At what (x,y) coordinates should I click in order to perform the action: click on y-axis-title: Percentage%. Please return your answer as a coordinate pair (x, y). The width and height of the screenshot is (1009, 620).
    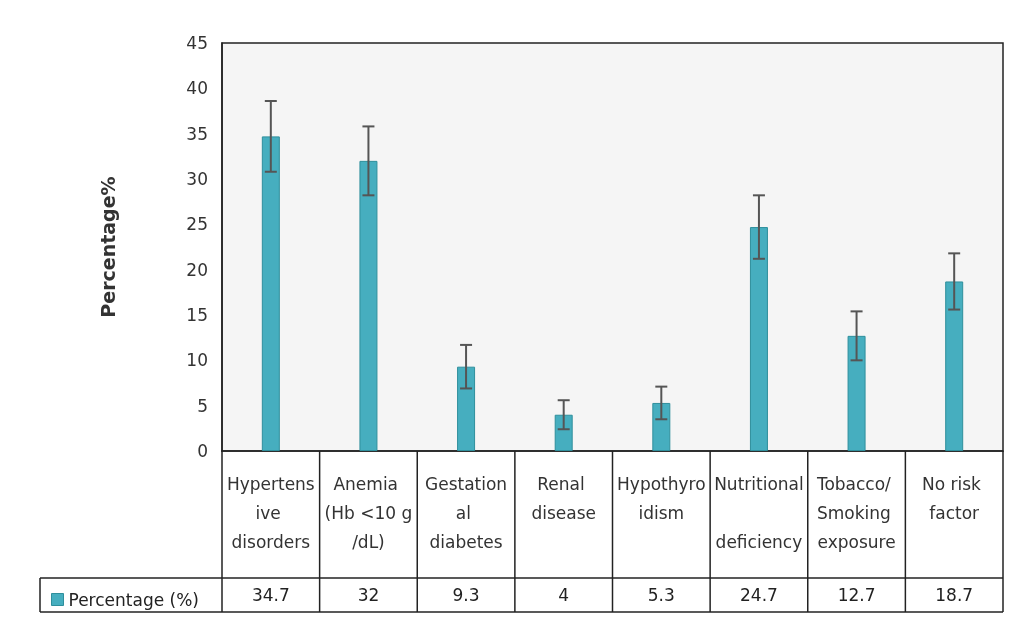
    Looking at the image, I should click on (107, 247).